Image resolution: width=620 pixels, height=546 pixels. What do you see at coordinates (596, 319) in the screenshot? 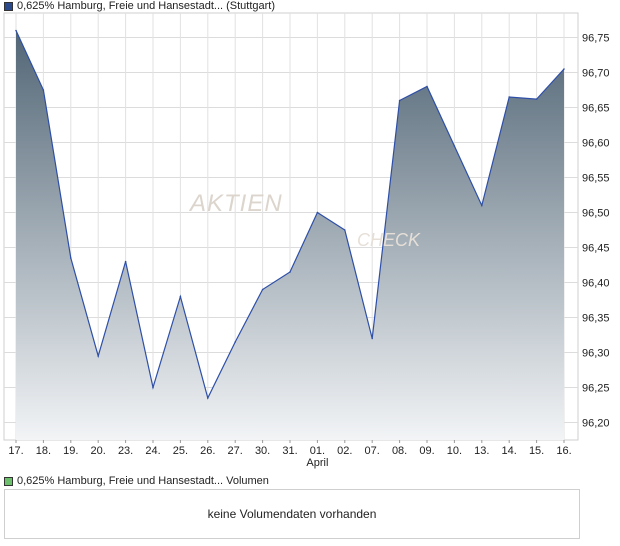
I see `y-tick-label: 96,35` at bounding box center [596, 319].